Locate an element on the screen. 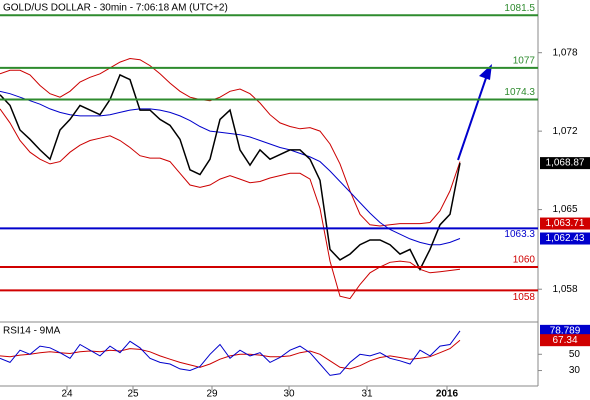 The height and width of the screenshot is (400, 590). level-label: 1081.5 is located at coordinates (519, 8).